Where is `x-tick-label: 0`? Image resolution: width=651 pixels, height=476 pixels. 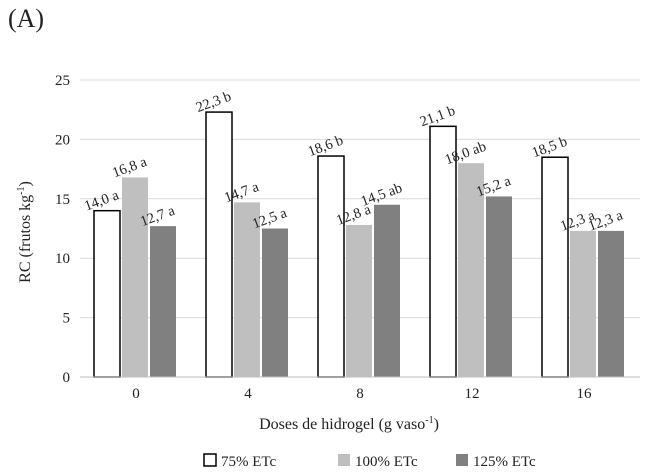
x-tick-label: 0 is located at coordinates (136, 394).